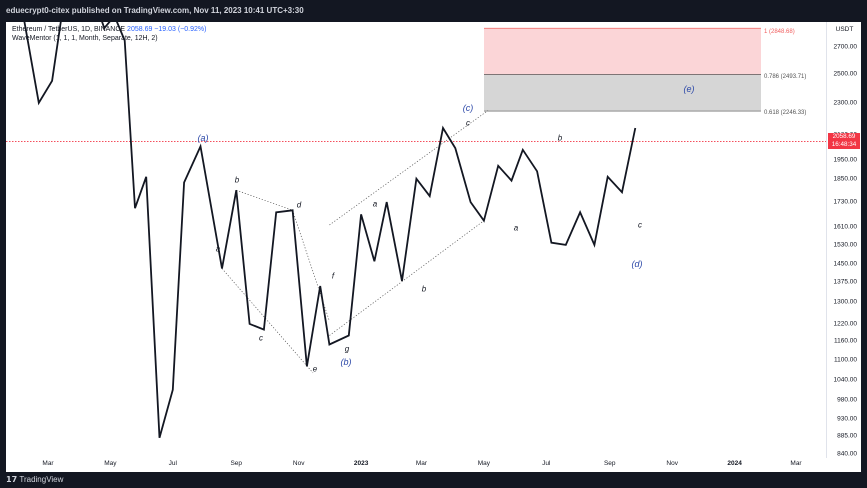  I want to click on sub-label-f1: f, so click(333, 276).